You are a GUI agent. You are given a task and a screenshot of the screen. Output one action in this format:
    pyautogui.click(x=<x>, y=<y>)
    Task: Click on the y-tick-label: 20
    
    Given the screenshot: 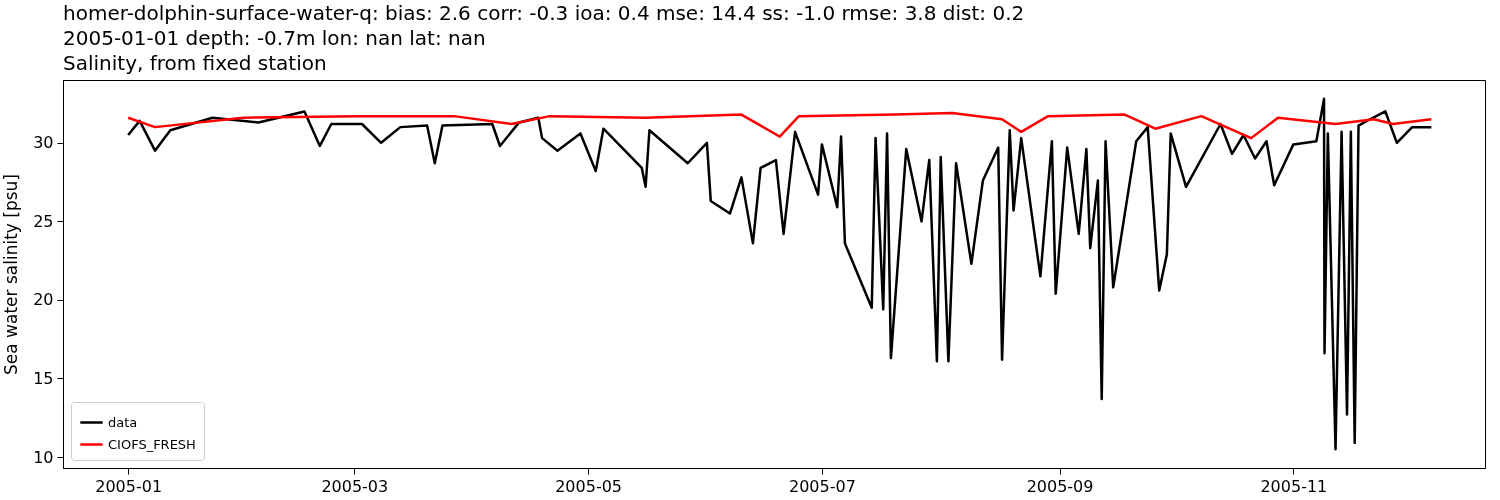 What is the action you would take?
    pyautogui.click(x=43, y=300)
    